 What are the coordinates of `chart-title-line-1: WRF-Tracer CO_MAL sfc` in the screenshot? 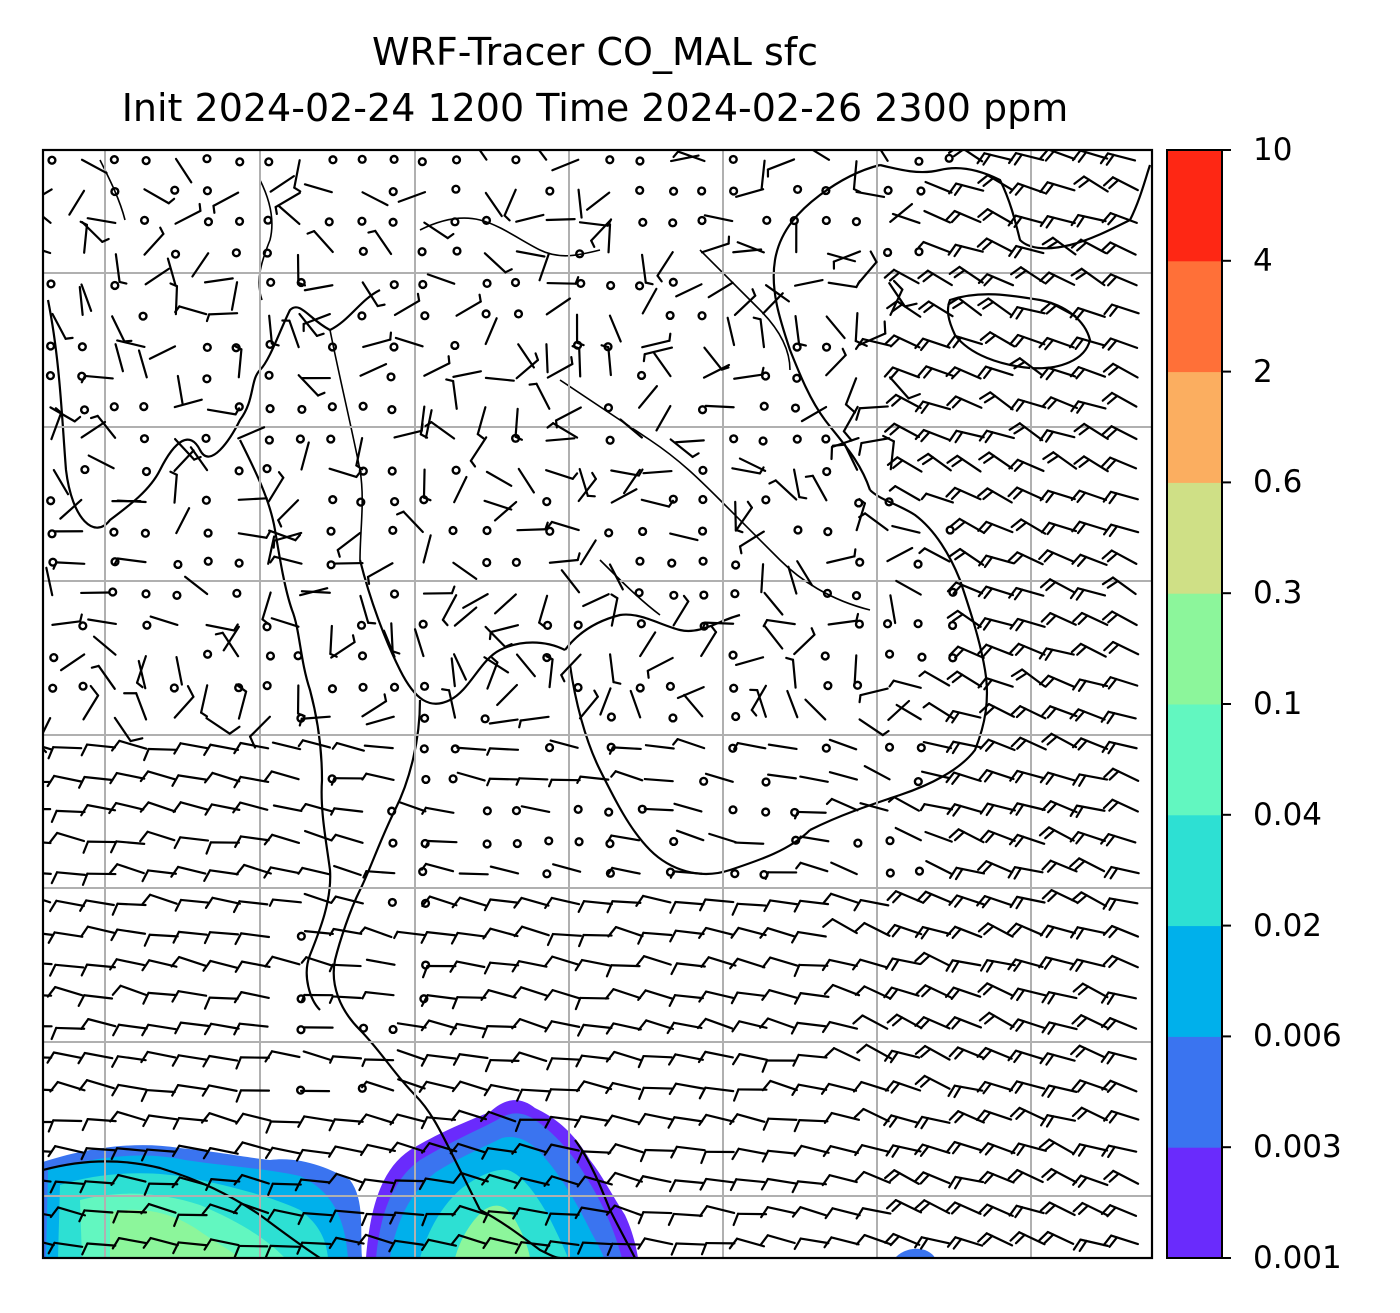 It's located at (595, 52).